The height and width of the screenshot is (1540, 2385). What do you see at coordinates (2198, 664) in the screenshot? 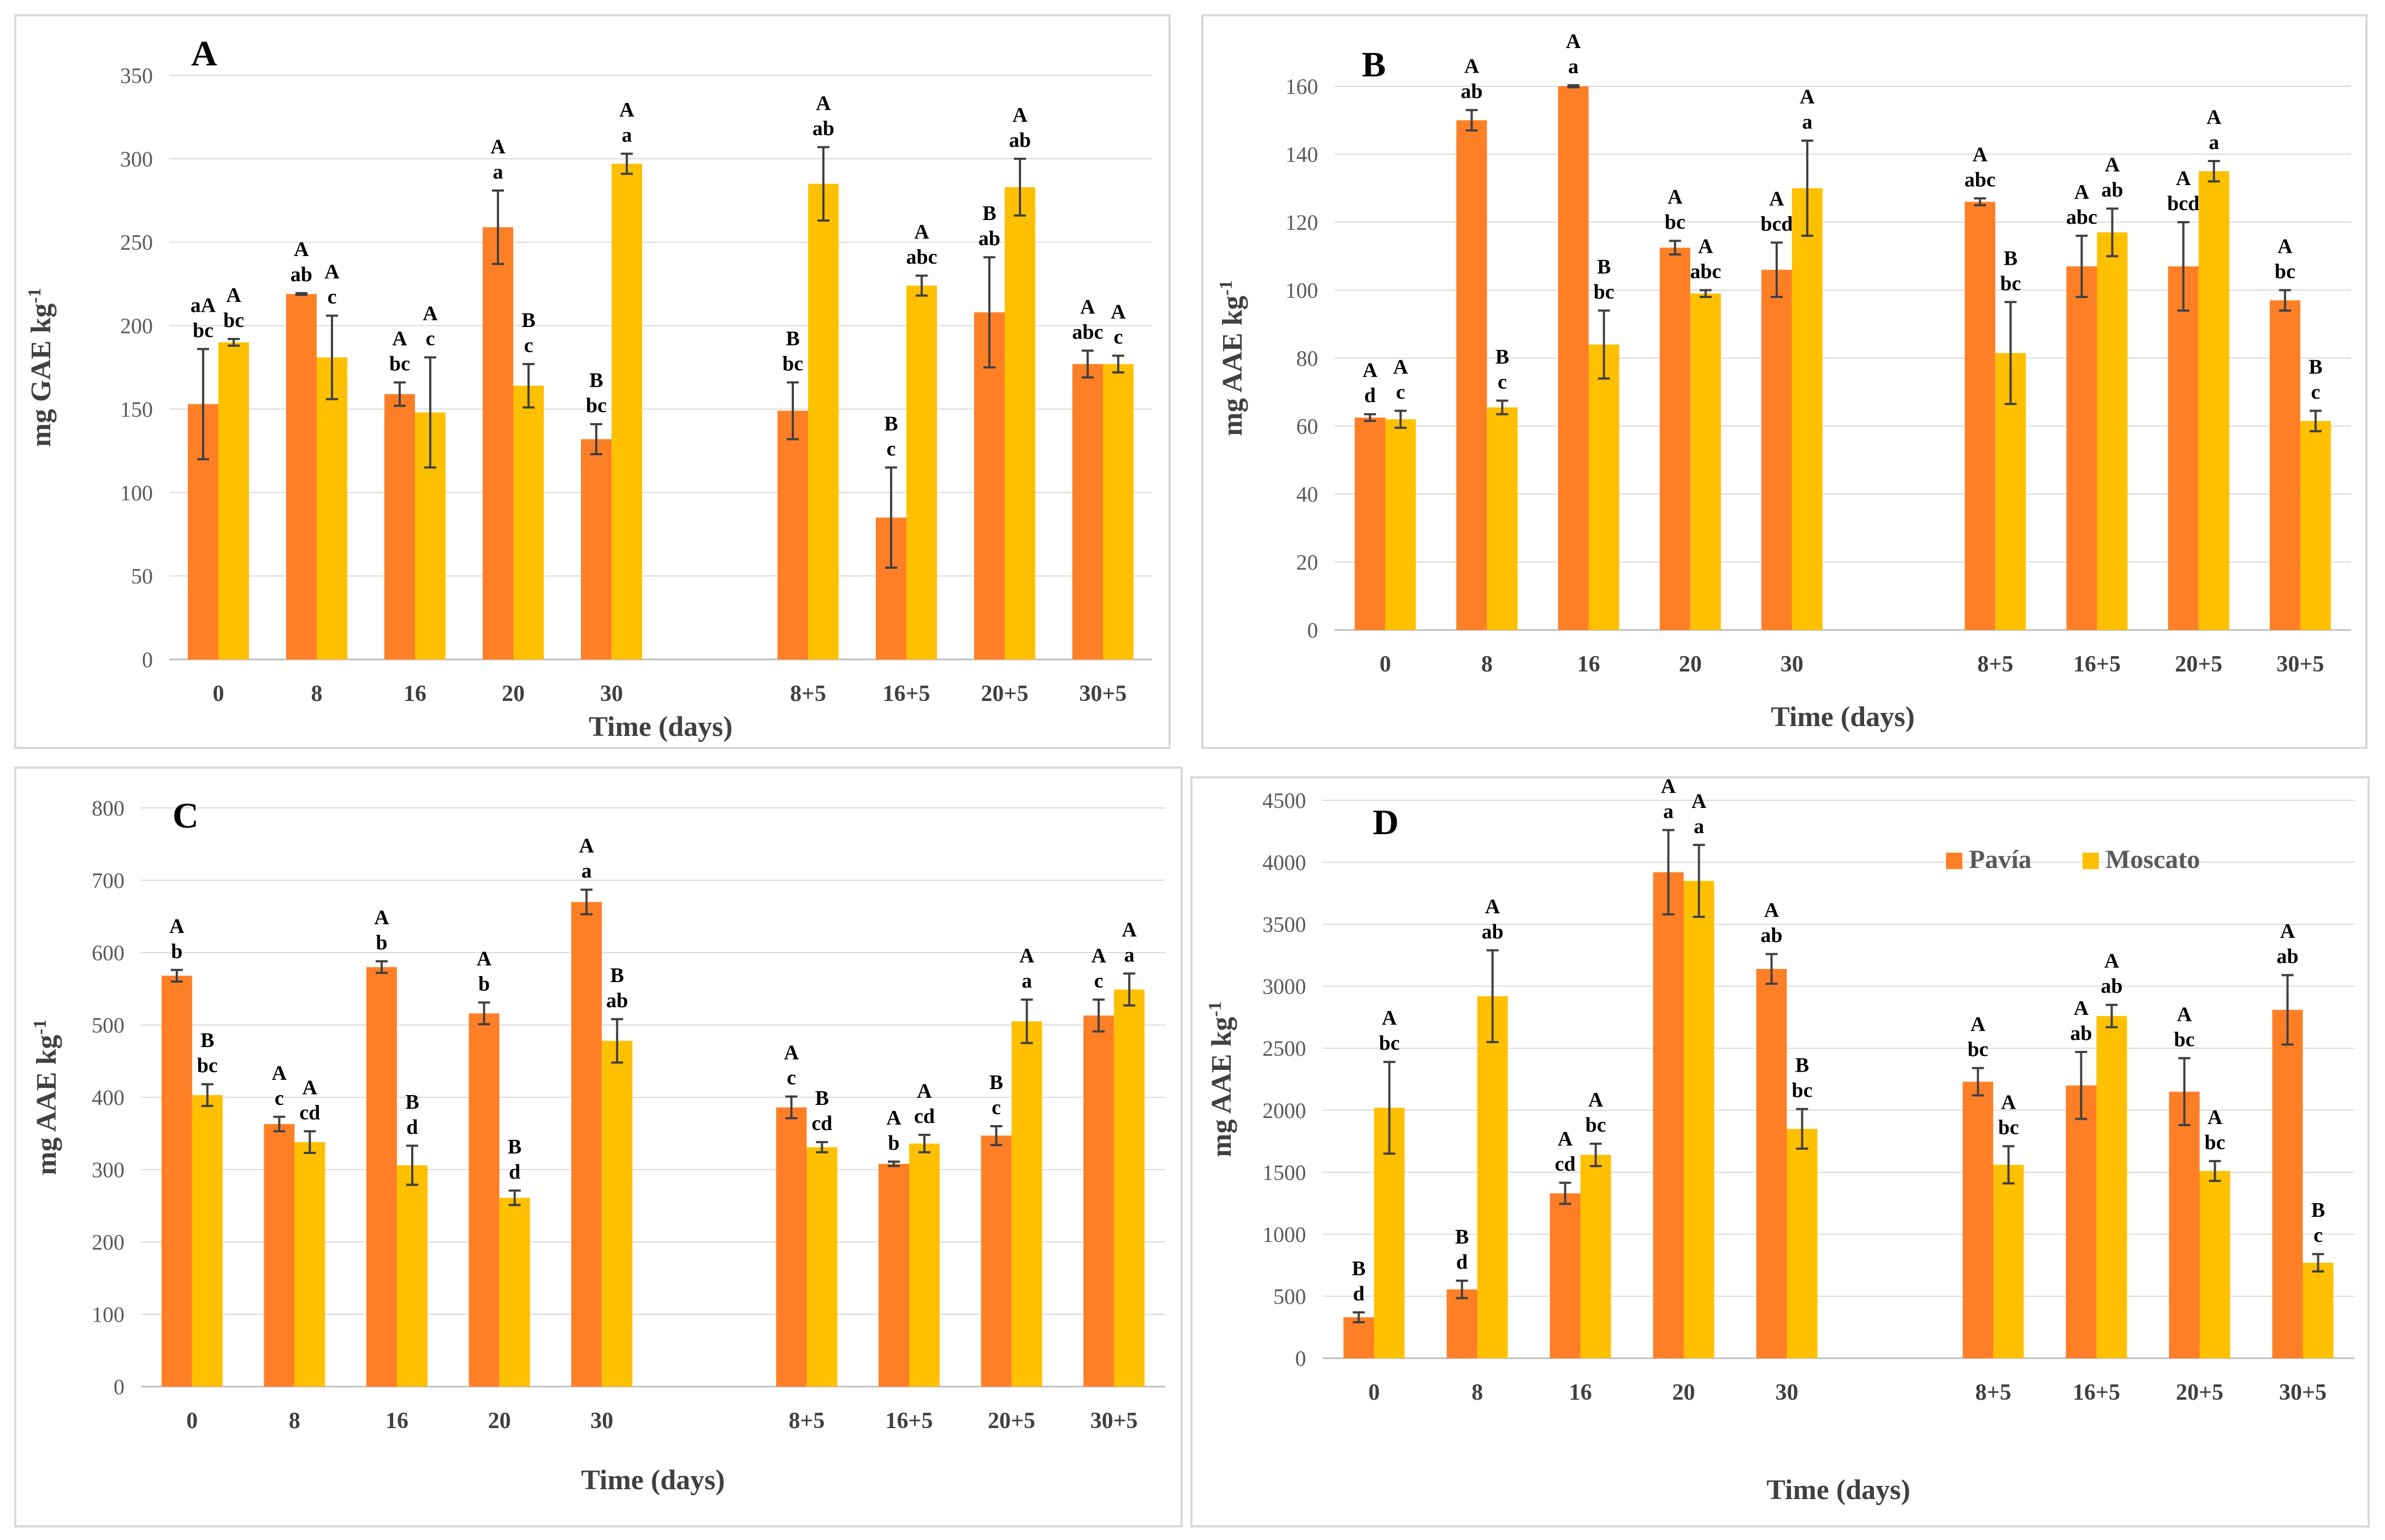
I see `chart-b-x-tick-label: 20+5` at bounding box center [2198, 664].